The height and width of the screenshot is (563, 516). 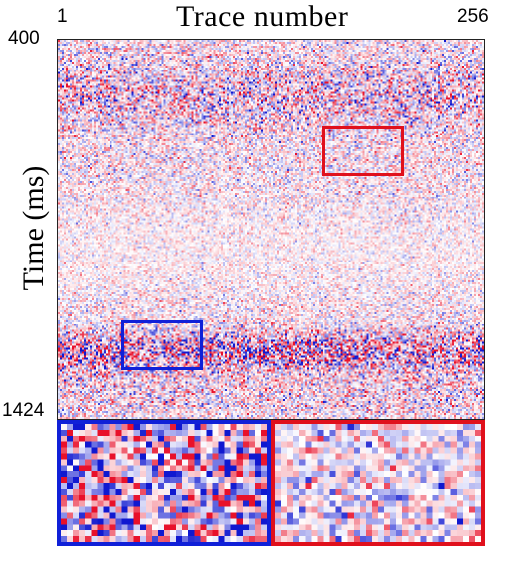 What do you see at coordinates (24, 38) in the screenshot?
I see `y-axis-min-label: 400` at bounding box center [24, 38].